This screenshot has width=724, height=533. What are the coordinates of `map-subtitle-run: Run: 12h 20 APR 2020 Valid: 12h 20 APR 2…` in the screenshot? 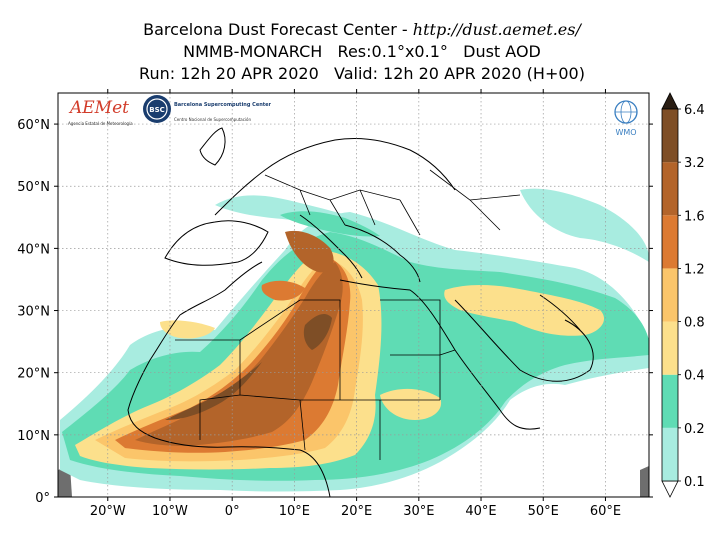 It's located at (362, 73).